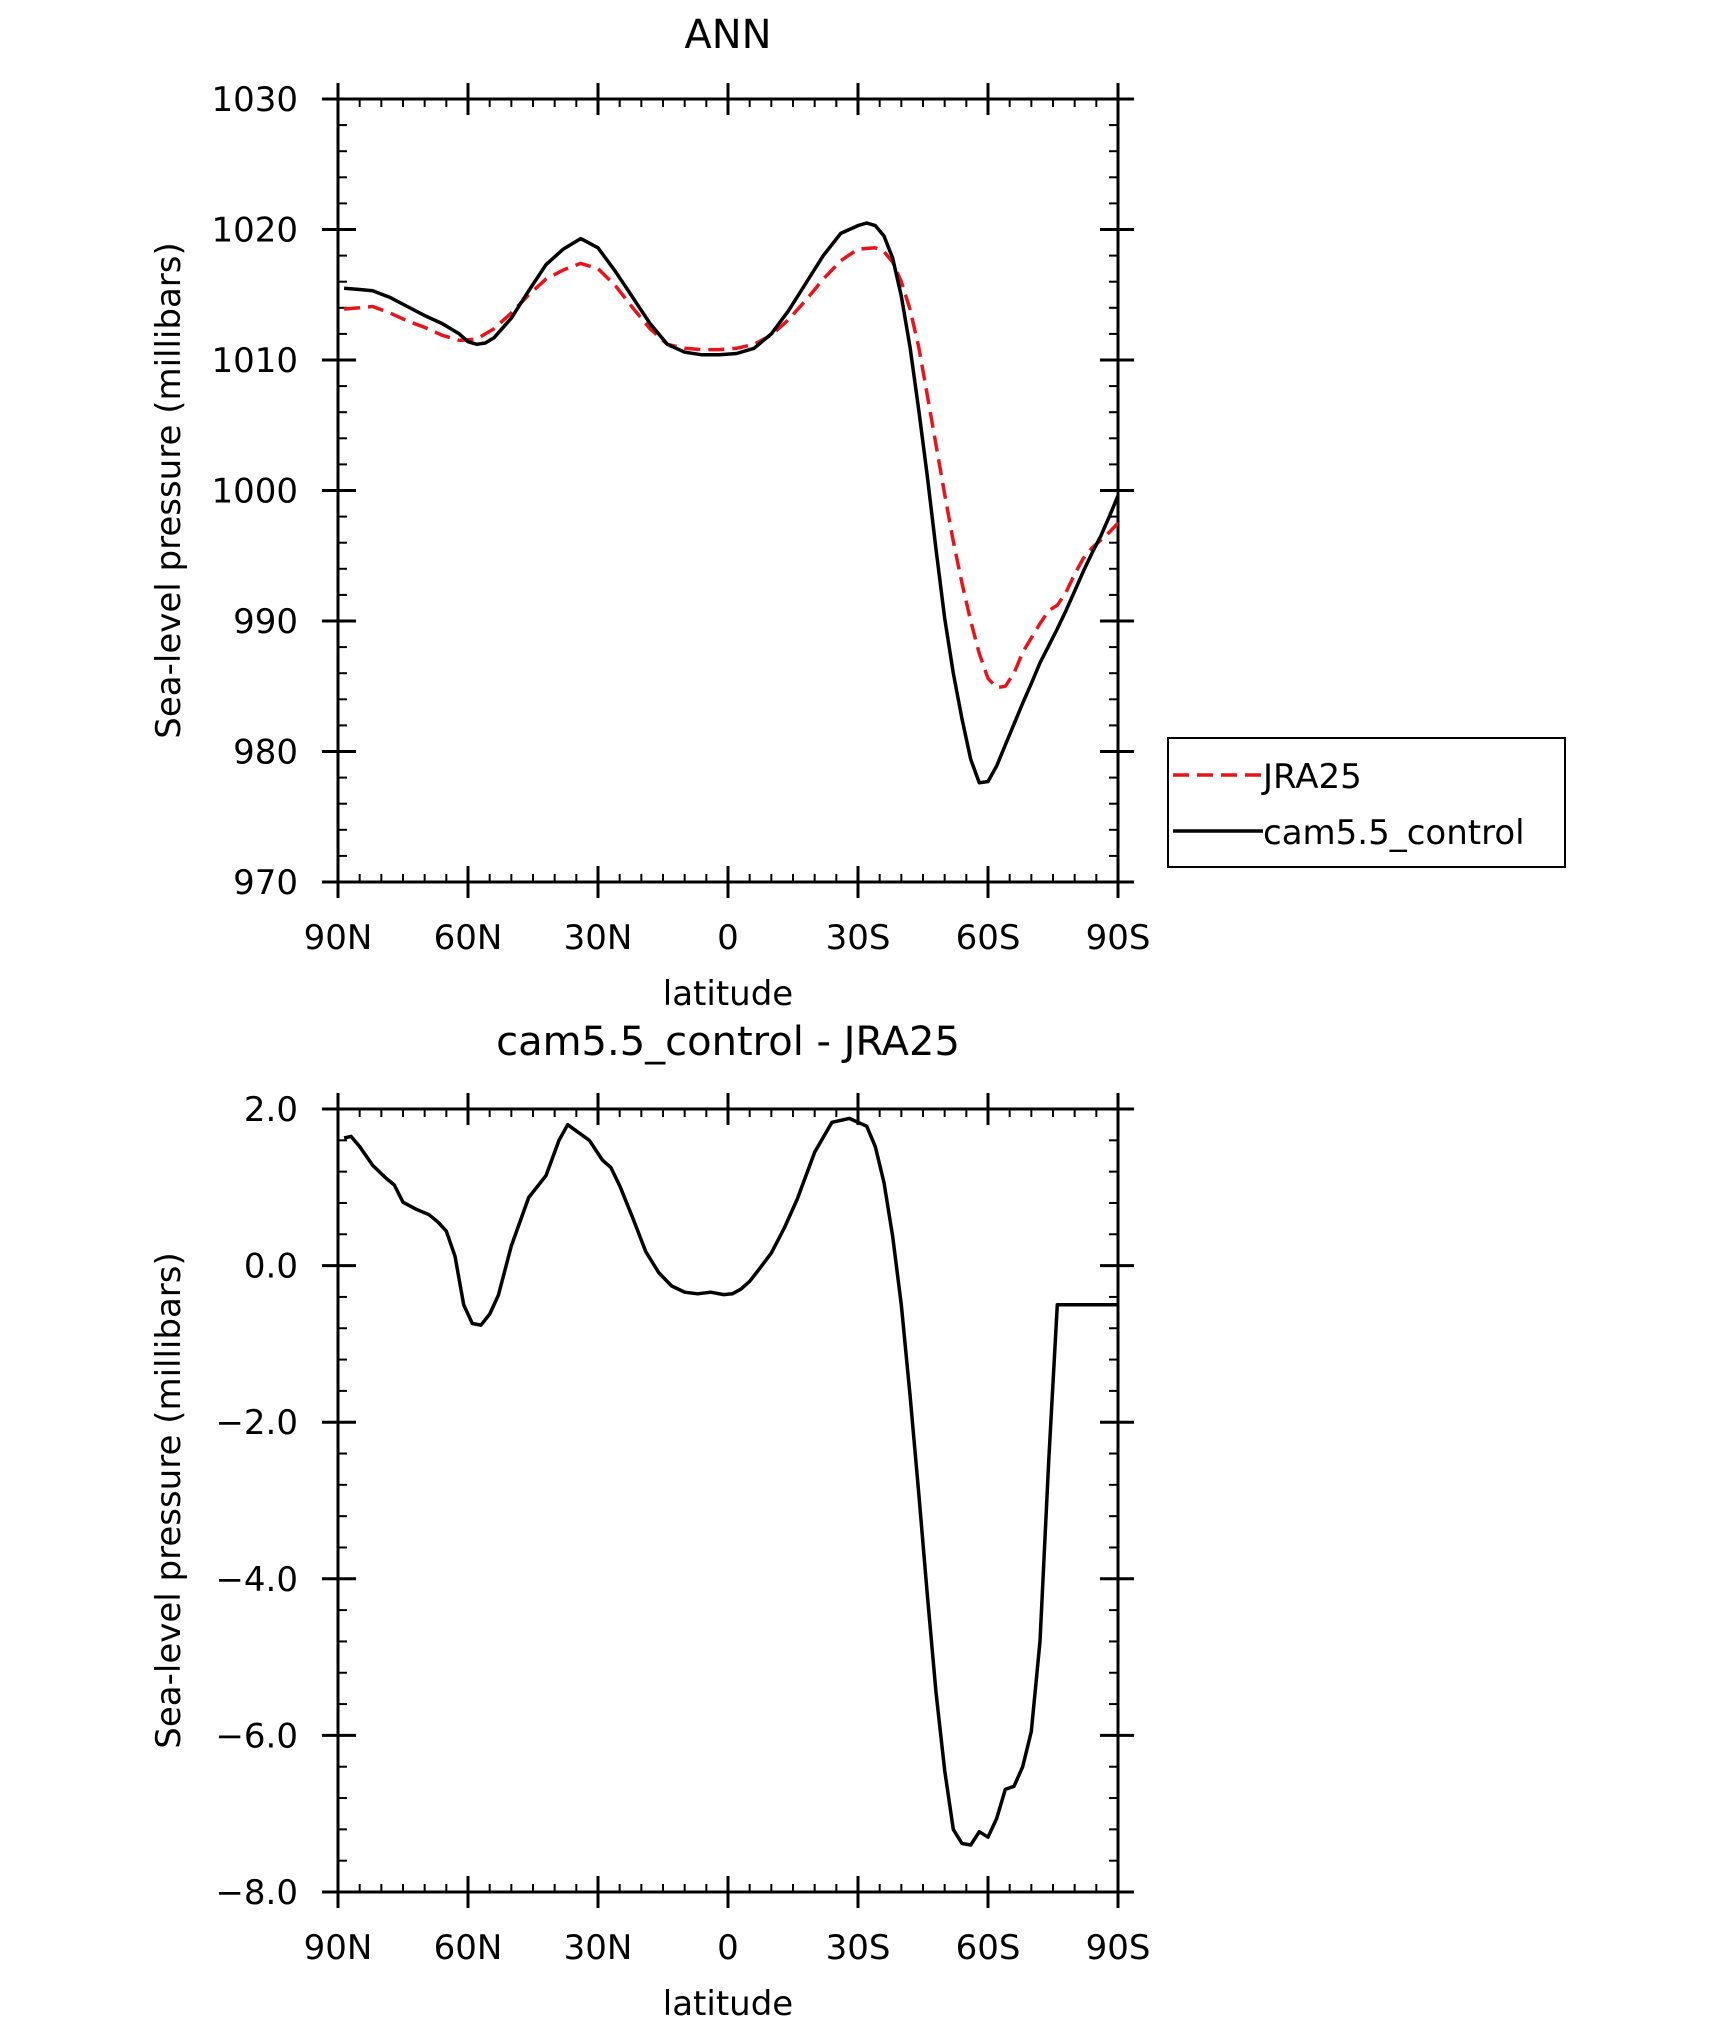 The height and width of the screenshot is (2021, 1710). What do you see at coordinates (265, 883) in the screenshot?
I see `y-tick-label: 970` at bounding box center [265, 883].